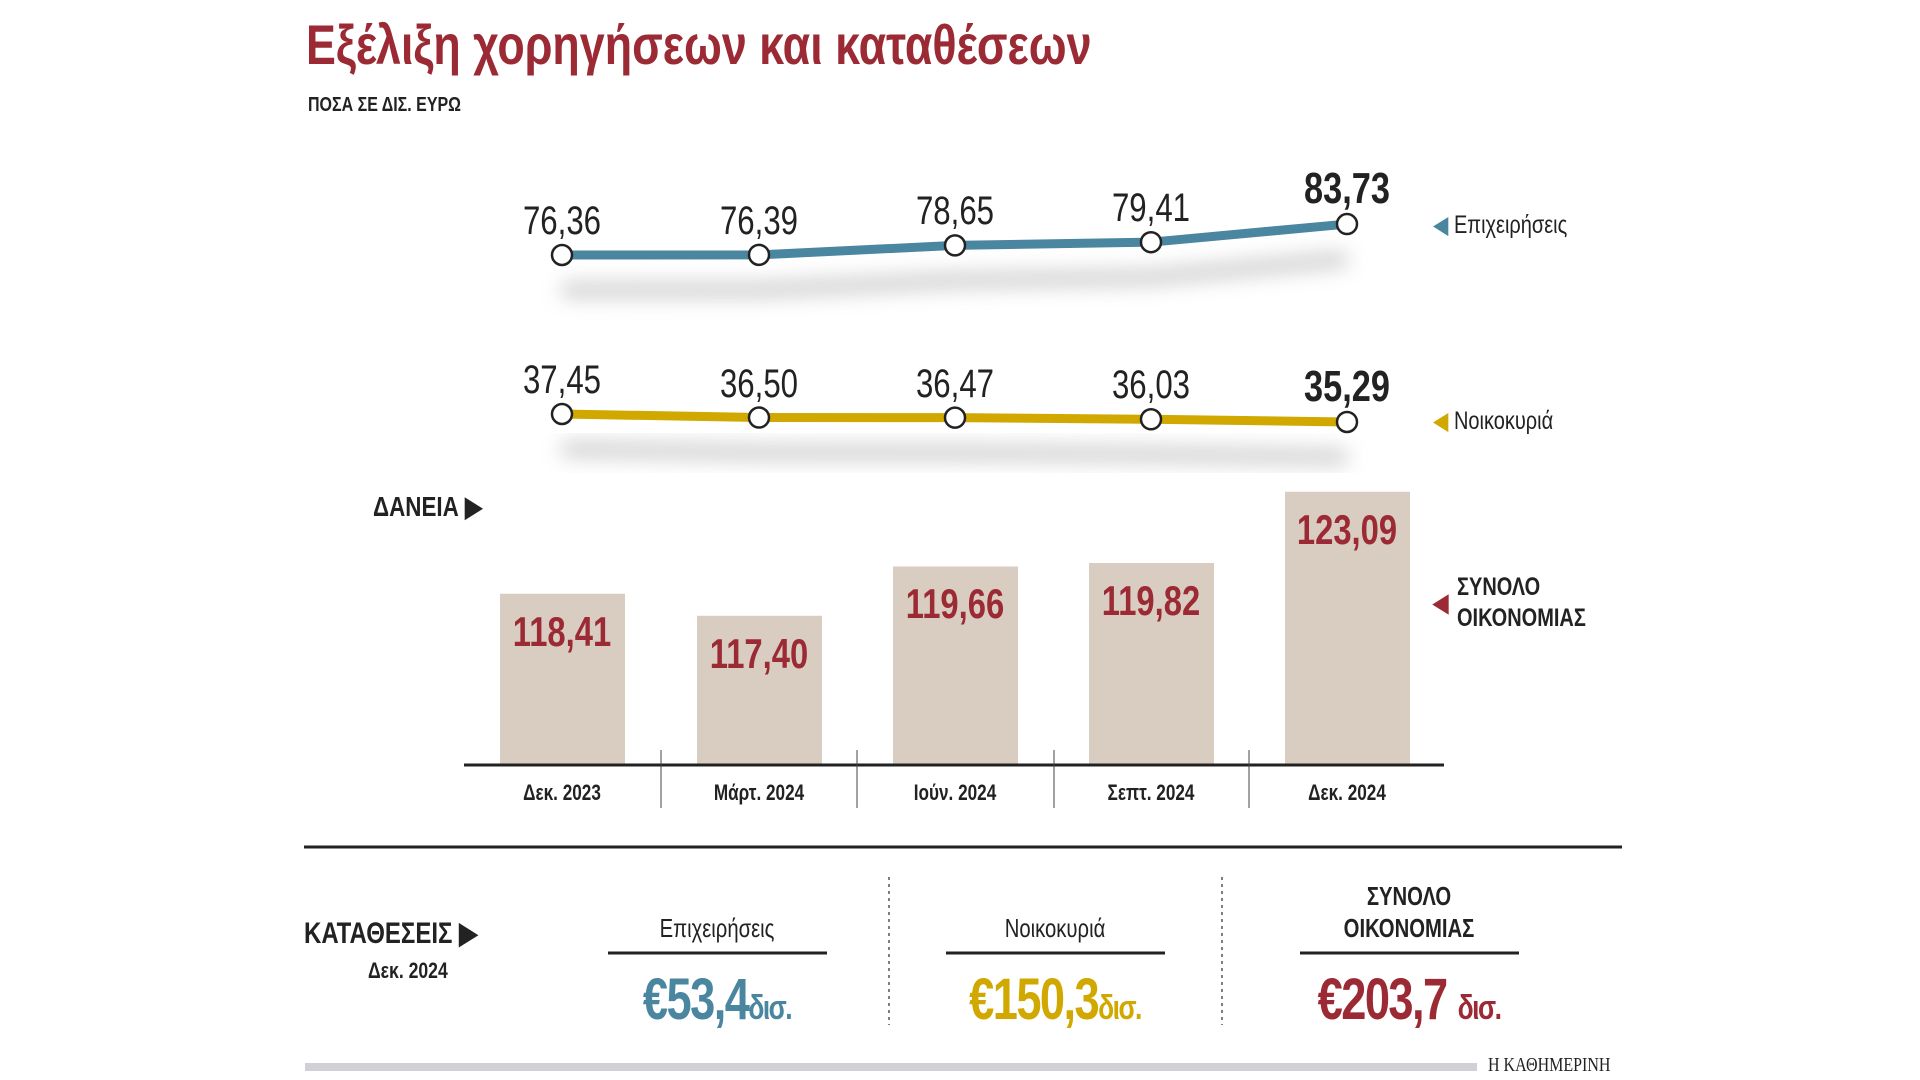  What do you see at coordinates (1499, 587) in the screenshot?
I see `legend-label: ΣΥΝΟΛΟ` at bounding box center [1499, 587].